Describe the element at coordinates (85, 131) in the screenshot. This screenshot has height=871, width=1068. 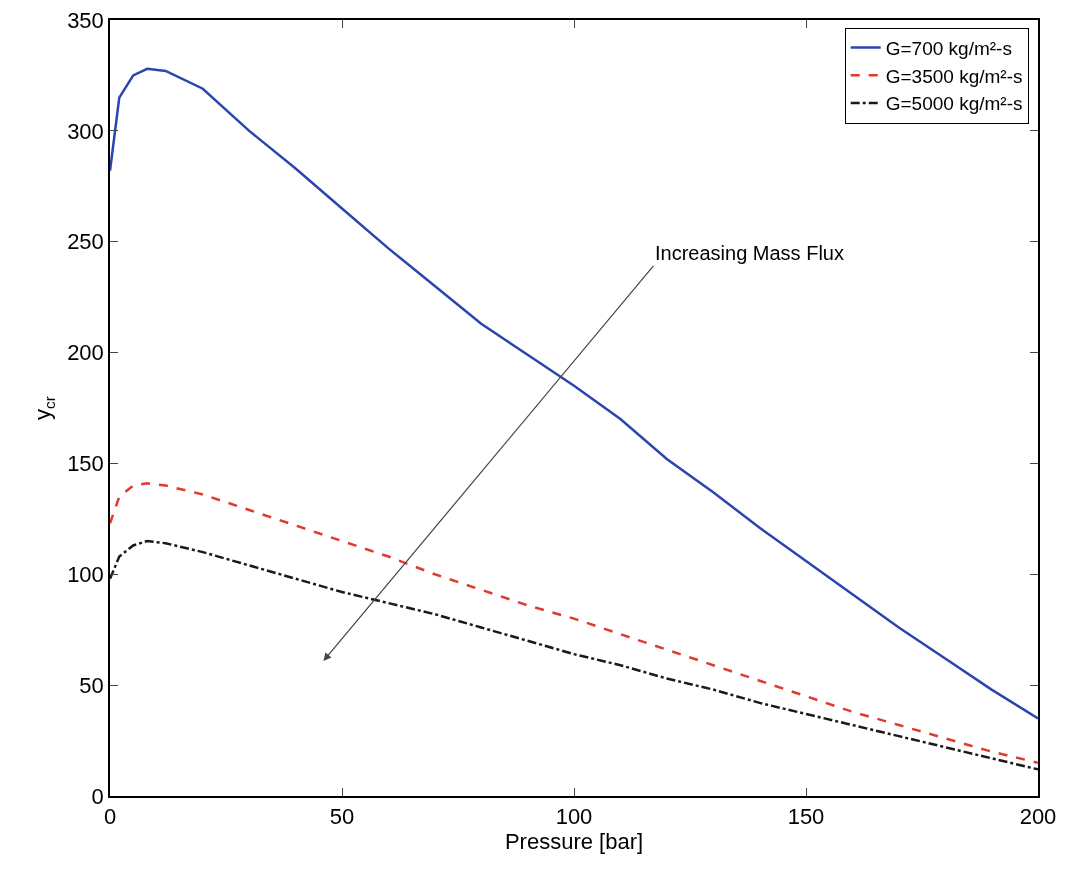
I see `y-tick-label: 300` at that location.